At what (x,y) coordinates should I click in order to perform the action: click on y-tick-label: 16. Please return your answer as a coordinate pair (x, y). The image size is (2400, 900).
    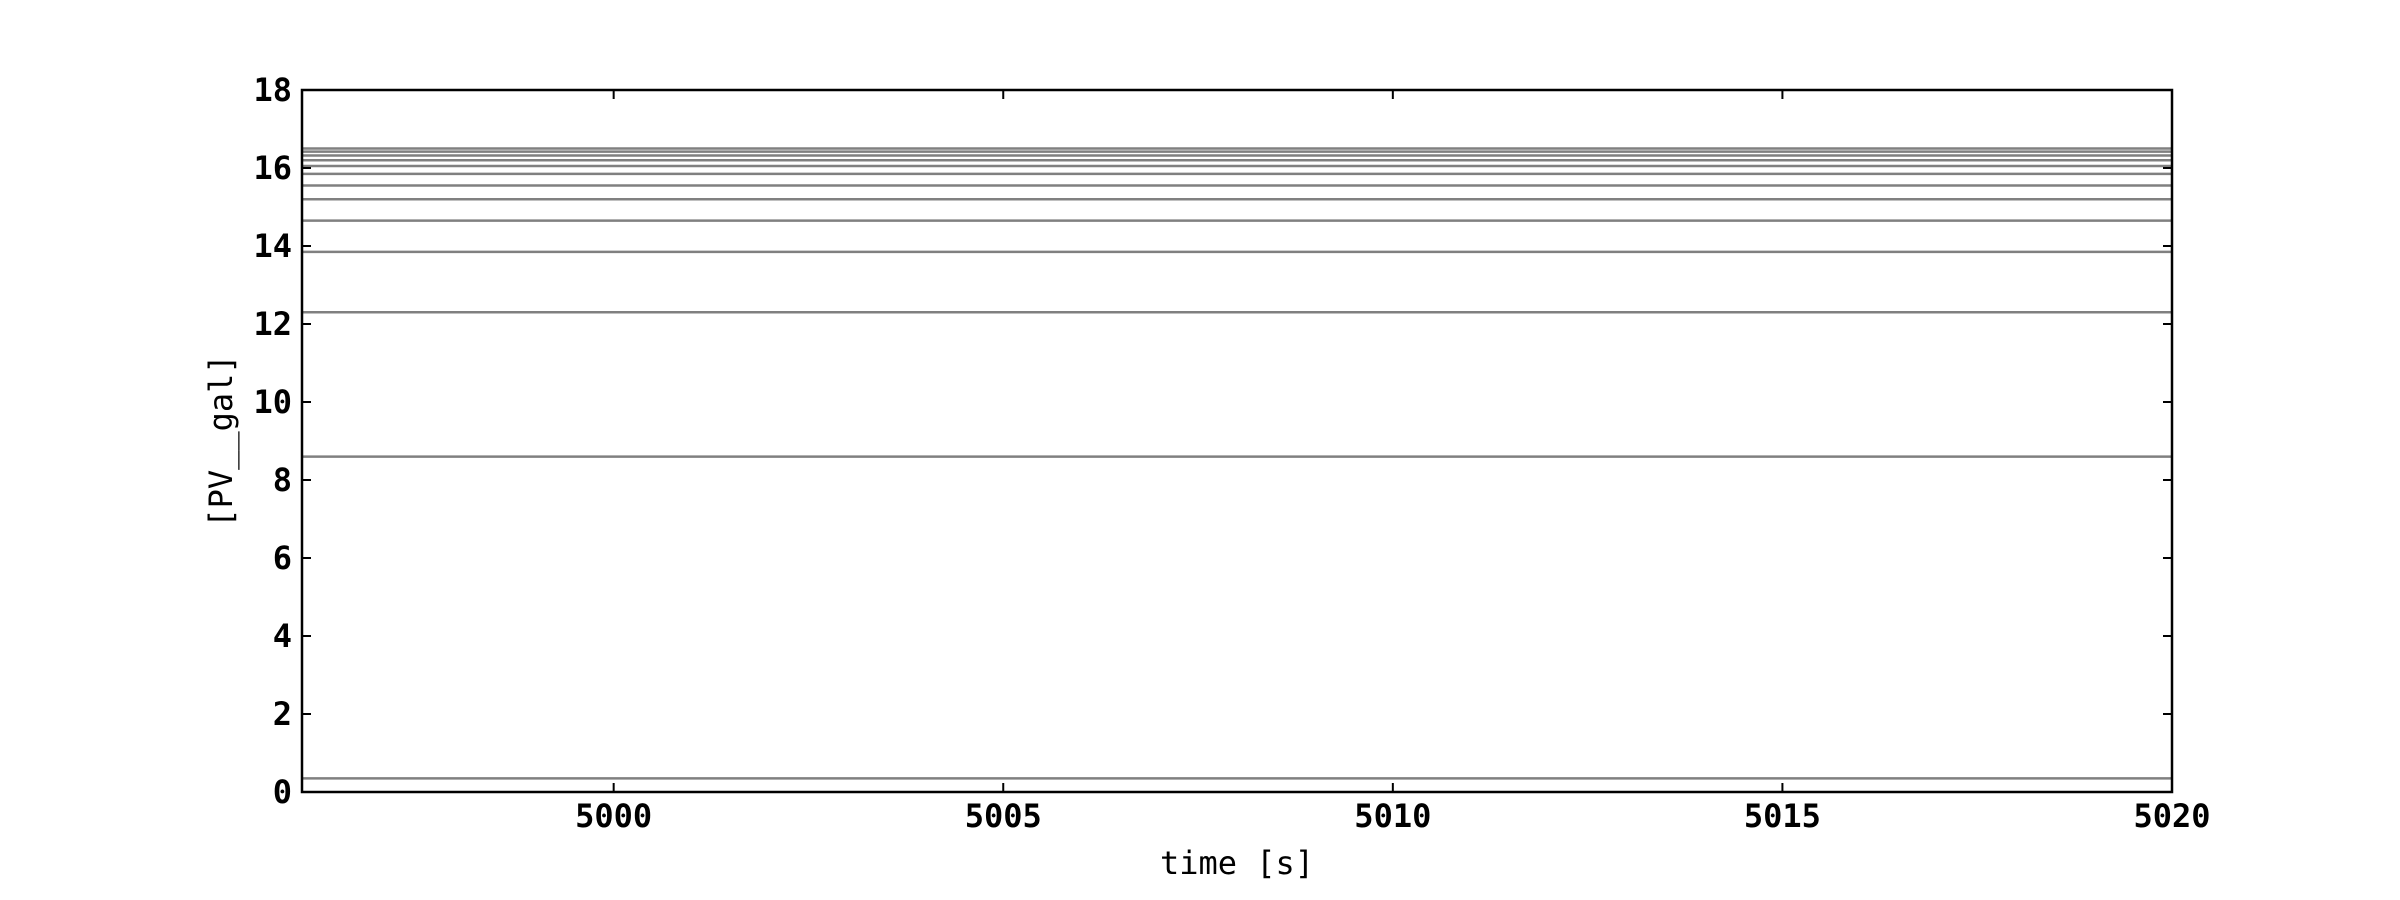
    Looking at the image, I should click on (272, 168).